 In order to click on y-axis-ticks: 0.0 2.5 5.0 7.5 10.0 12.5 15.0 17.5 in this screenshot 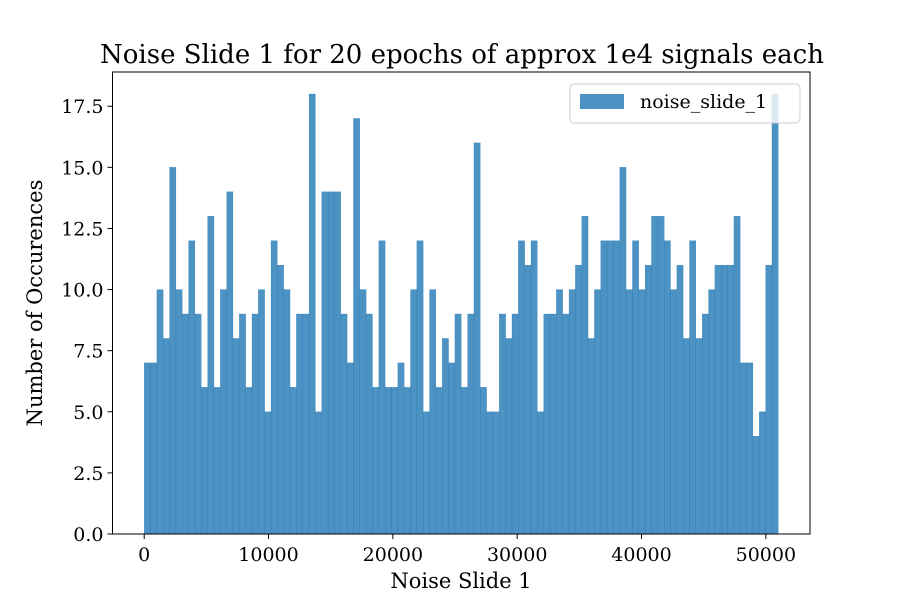, I will do `click(87, 321)`.